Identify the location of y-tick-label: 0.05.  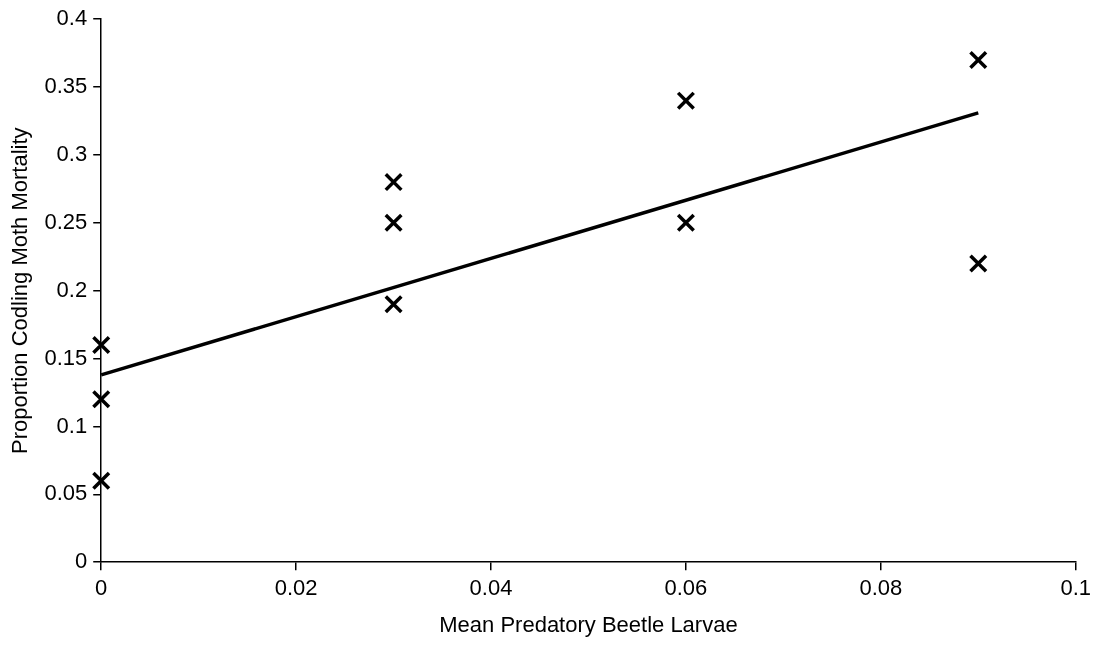
(66, 493).